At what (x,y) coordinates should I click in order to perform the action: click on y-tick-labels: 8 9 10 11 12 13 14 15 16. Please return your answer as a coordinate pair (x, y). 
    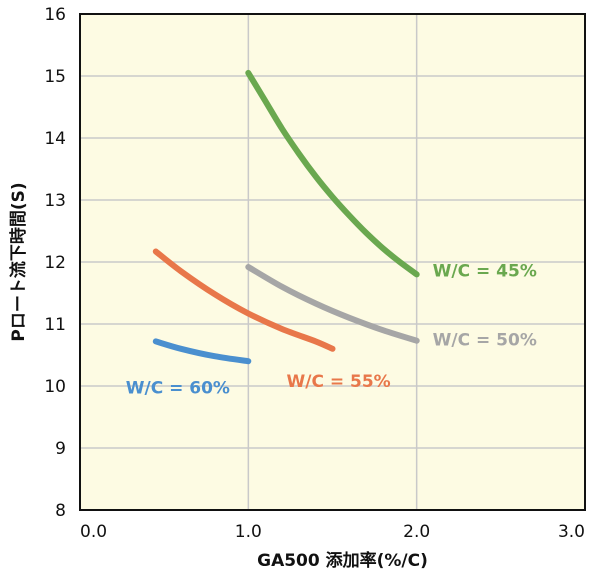
    Looking at the image, I should click on (55, 263).